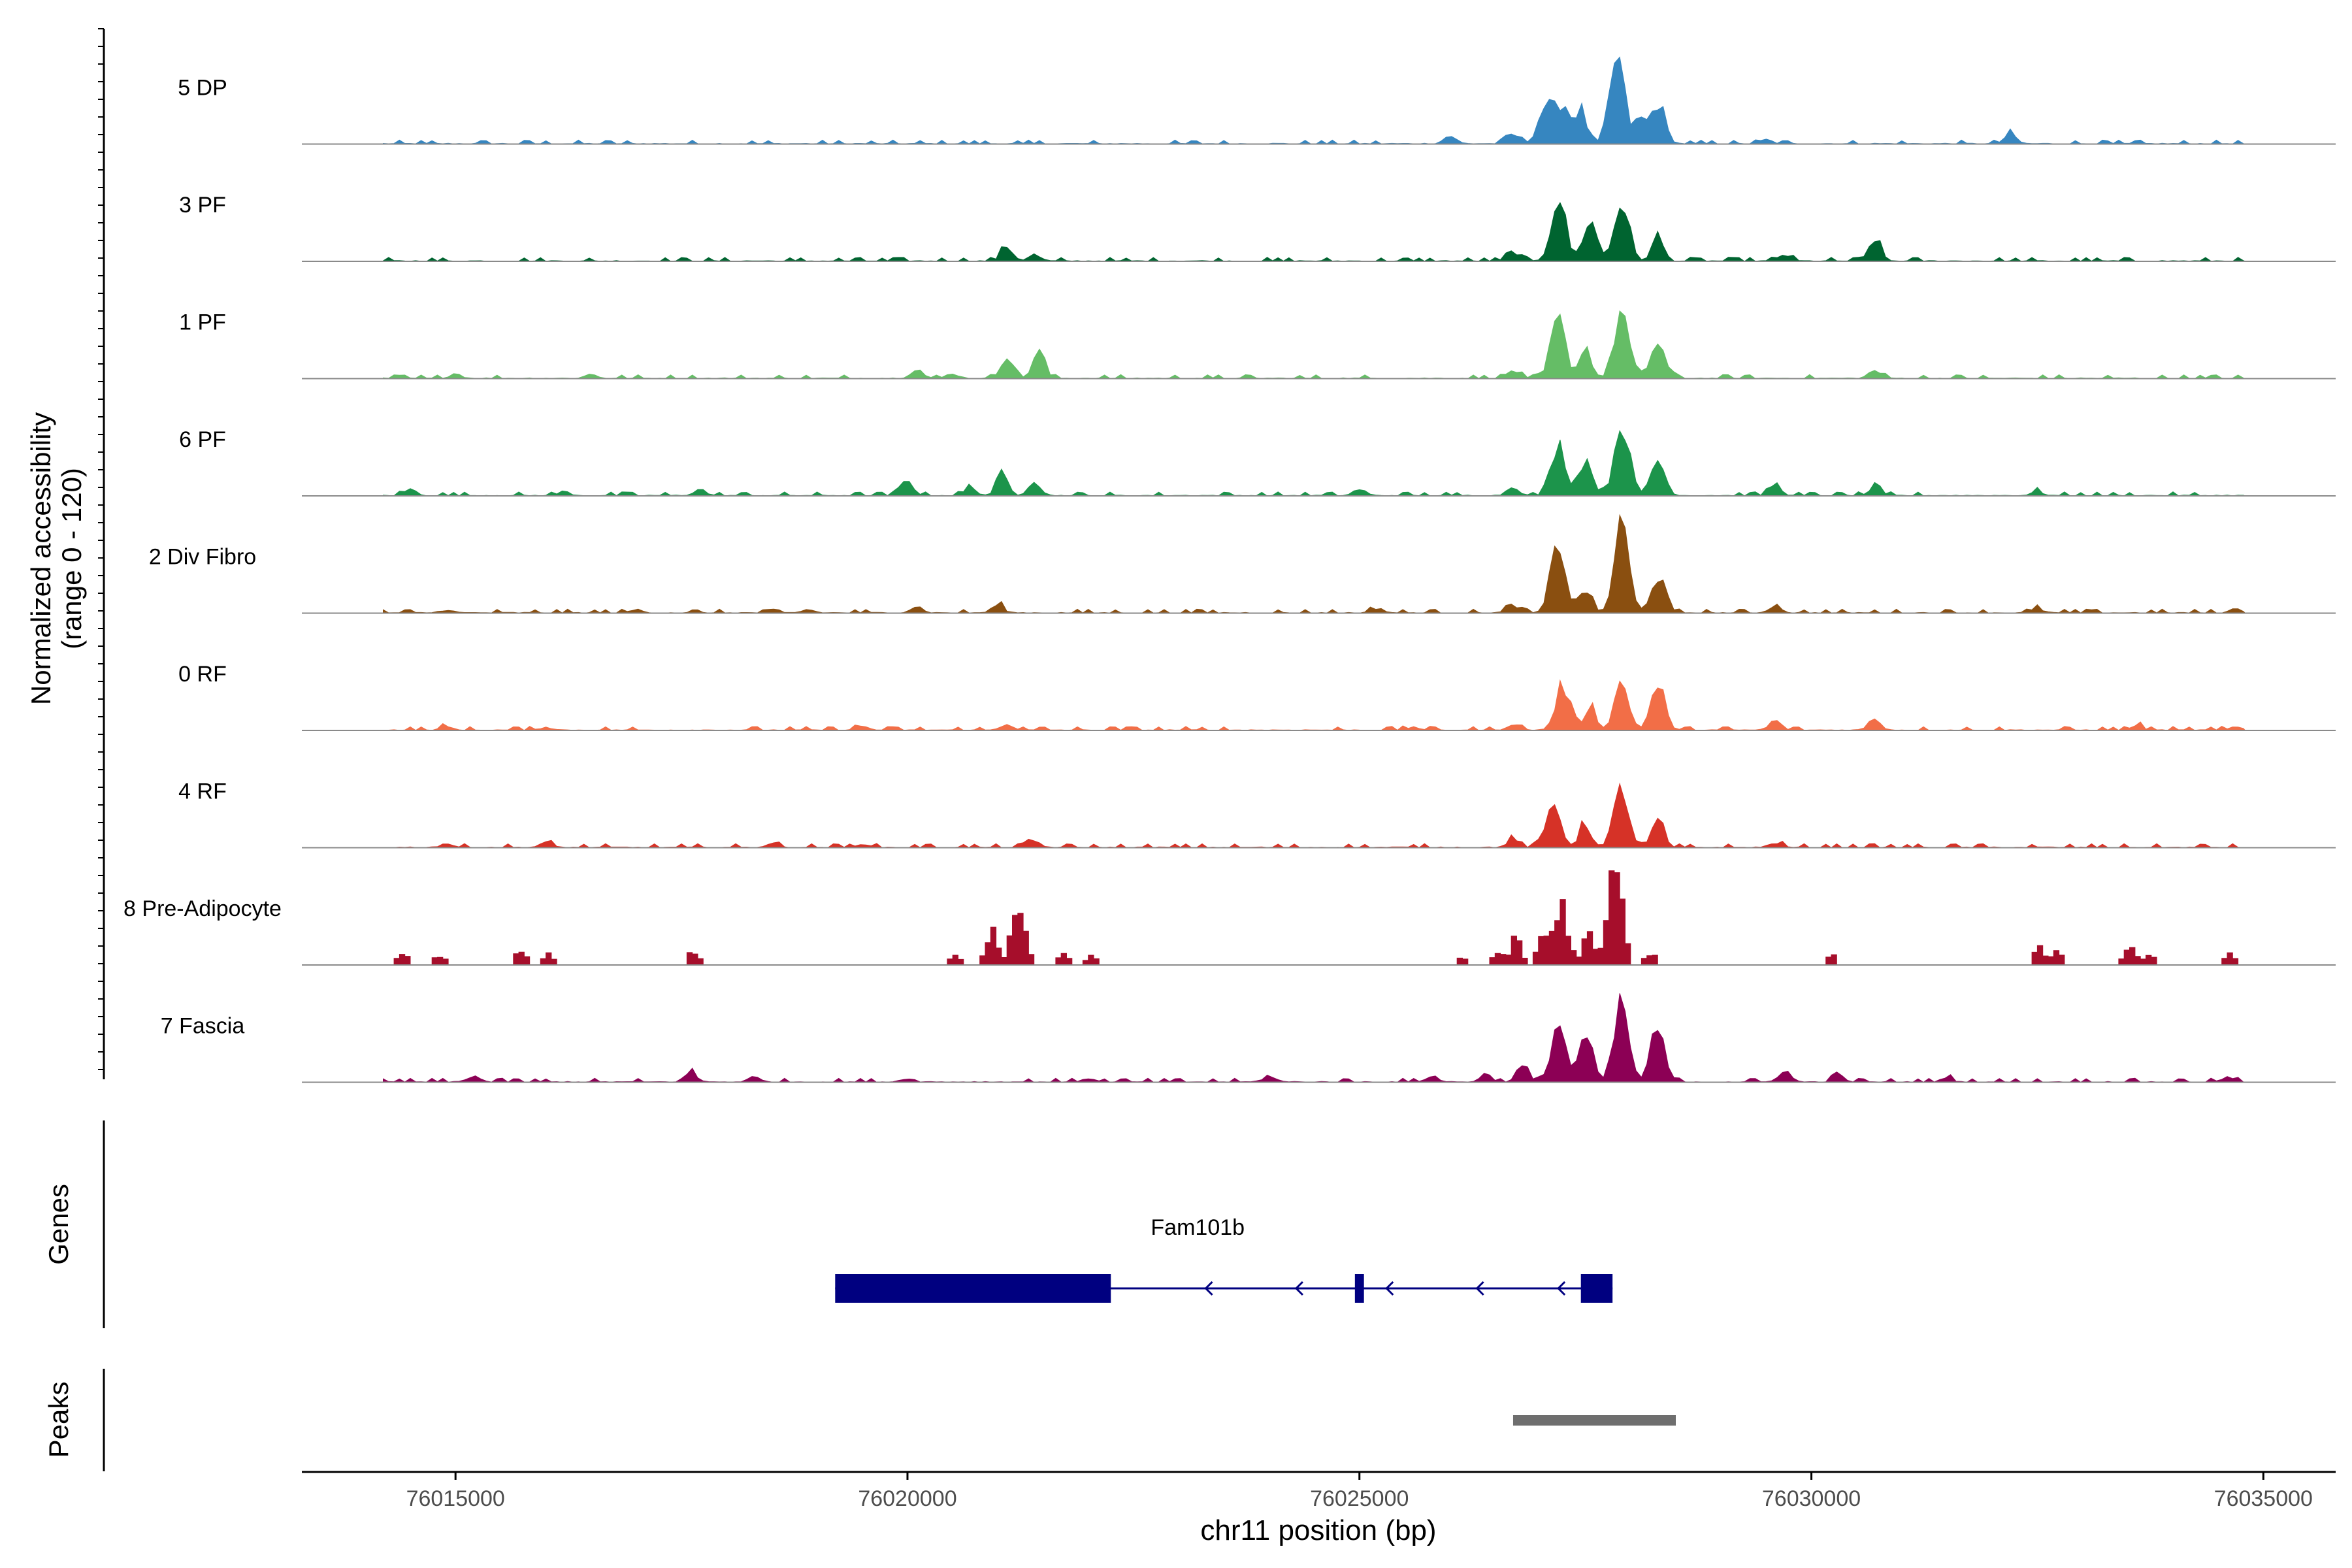  What do you see at coordinates (202, 557) in the screenshot?
I see `track-label: 2 Div Fibro` at bounding box center [202, 557].